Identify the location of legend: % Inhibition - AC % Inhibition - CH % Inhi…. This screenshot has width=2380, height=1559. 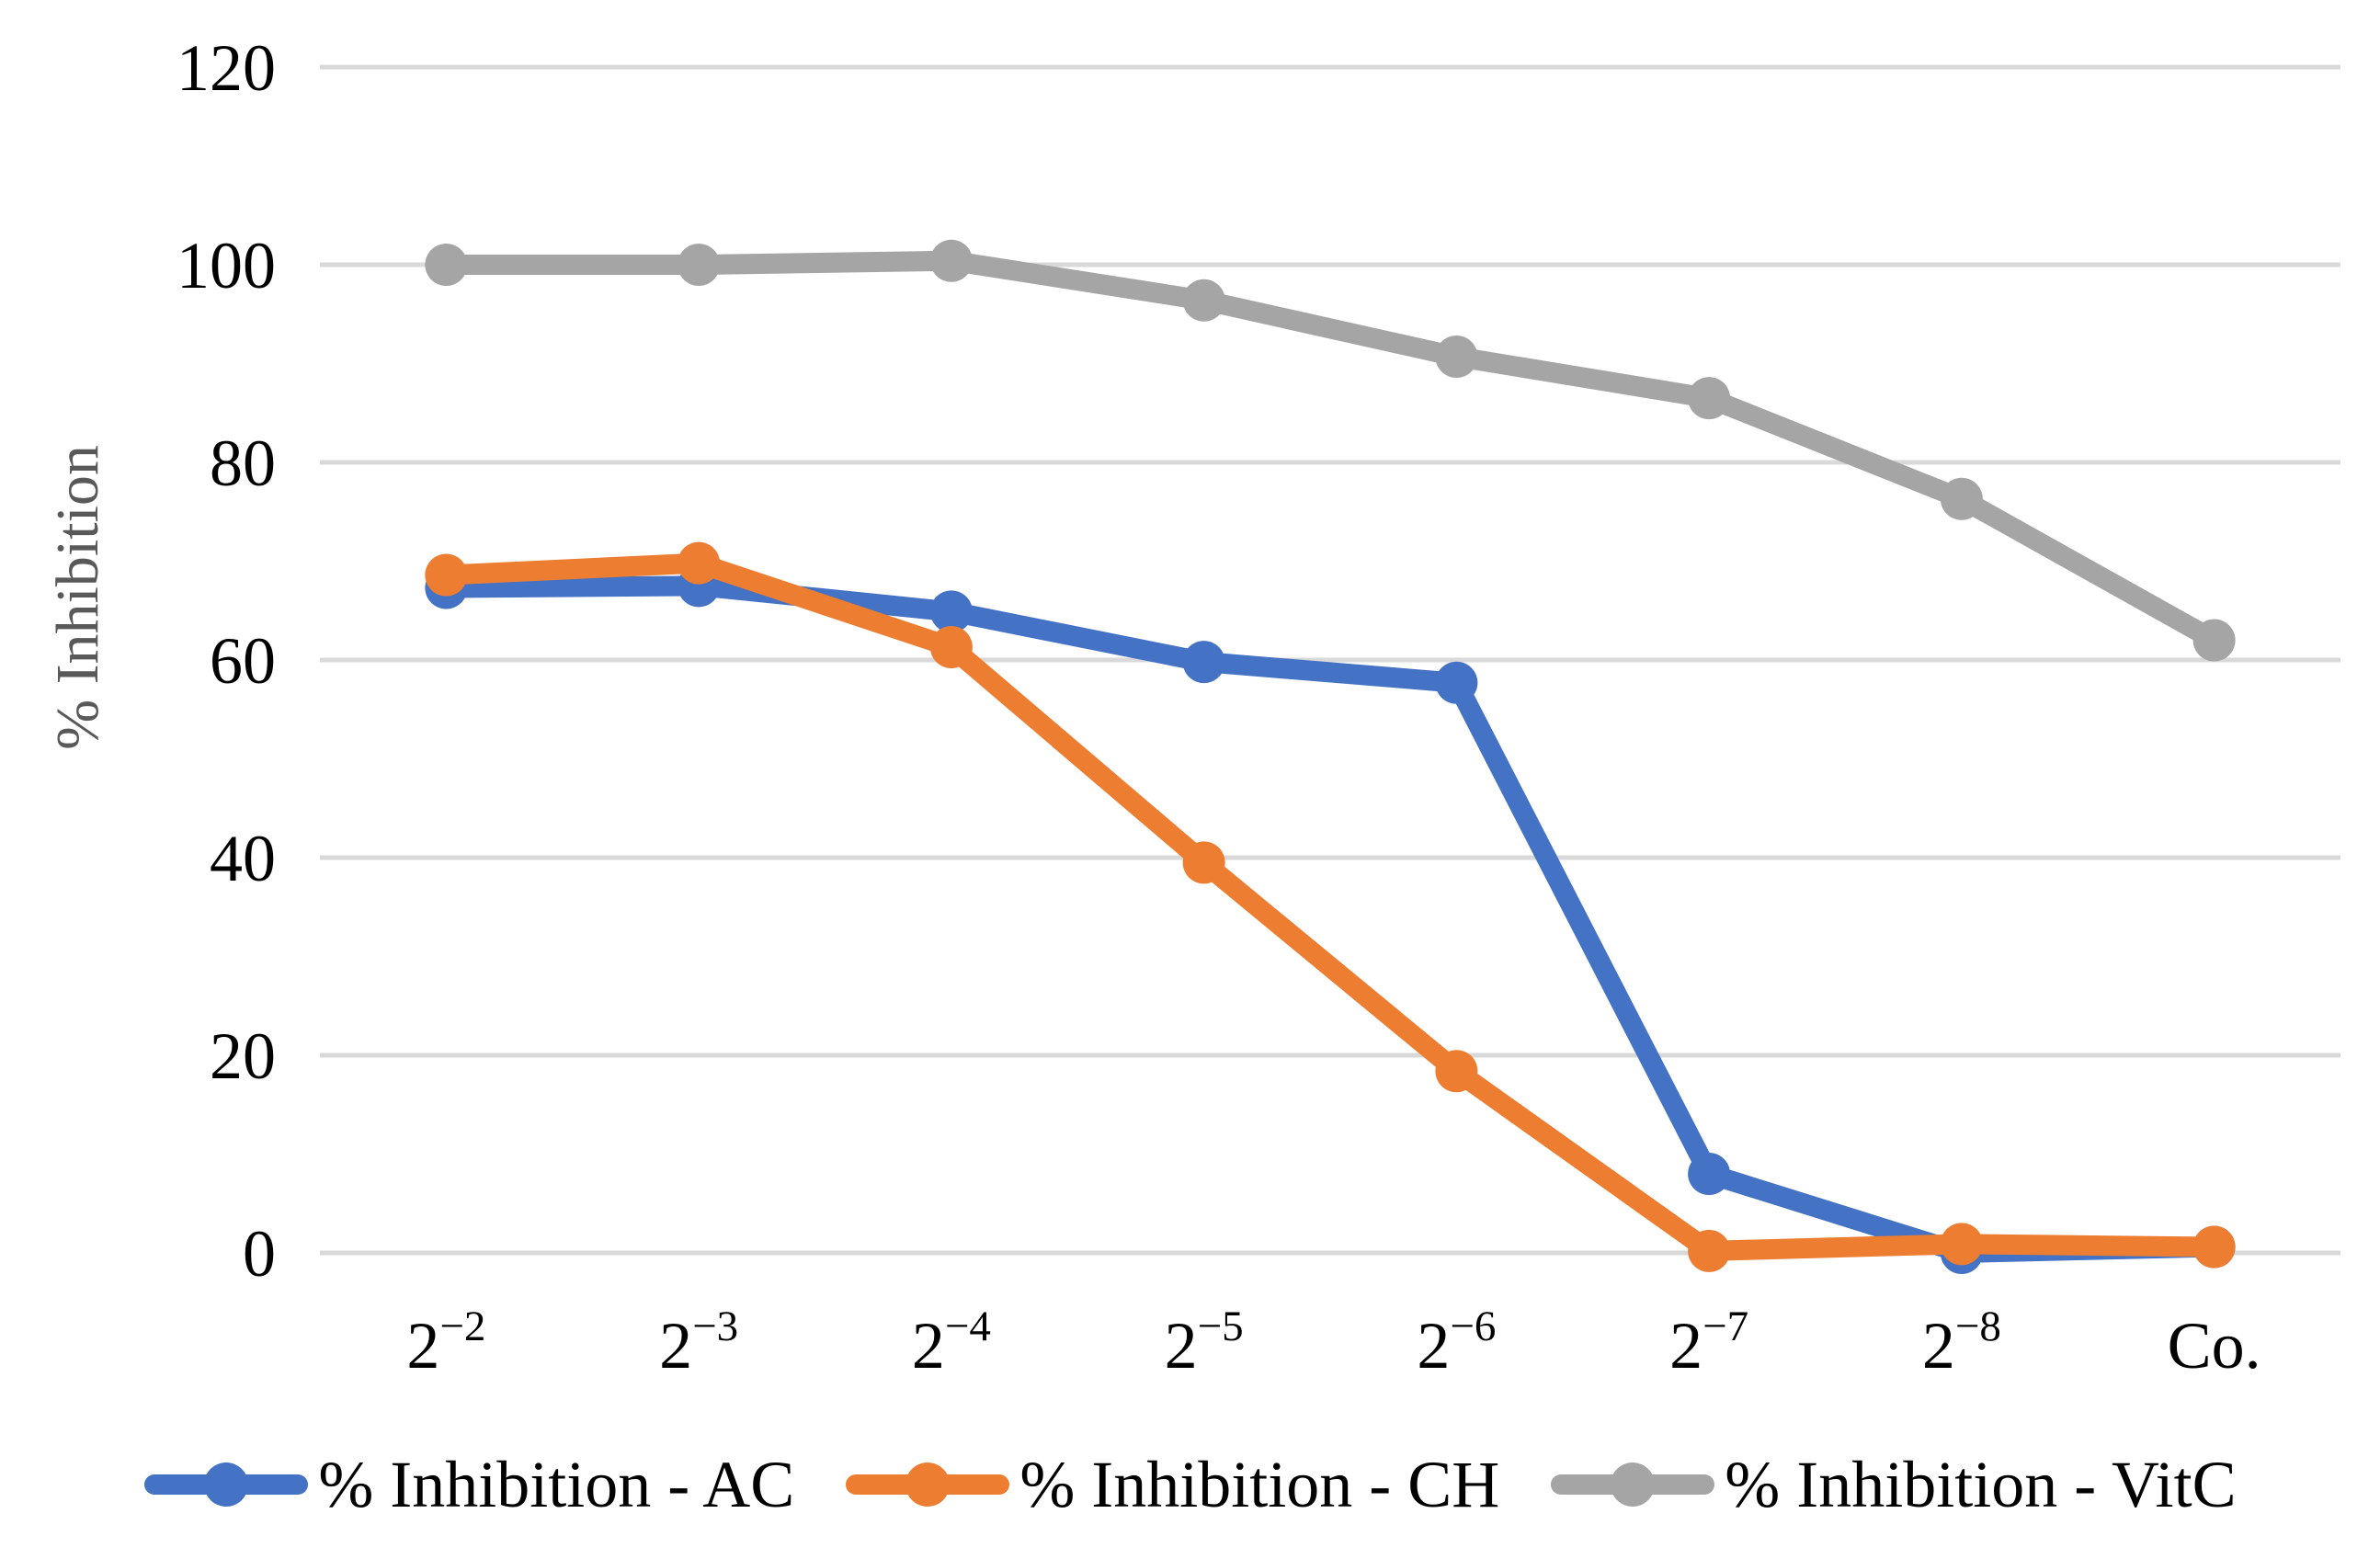
(1190, 1484).